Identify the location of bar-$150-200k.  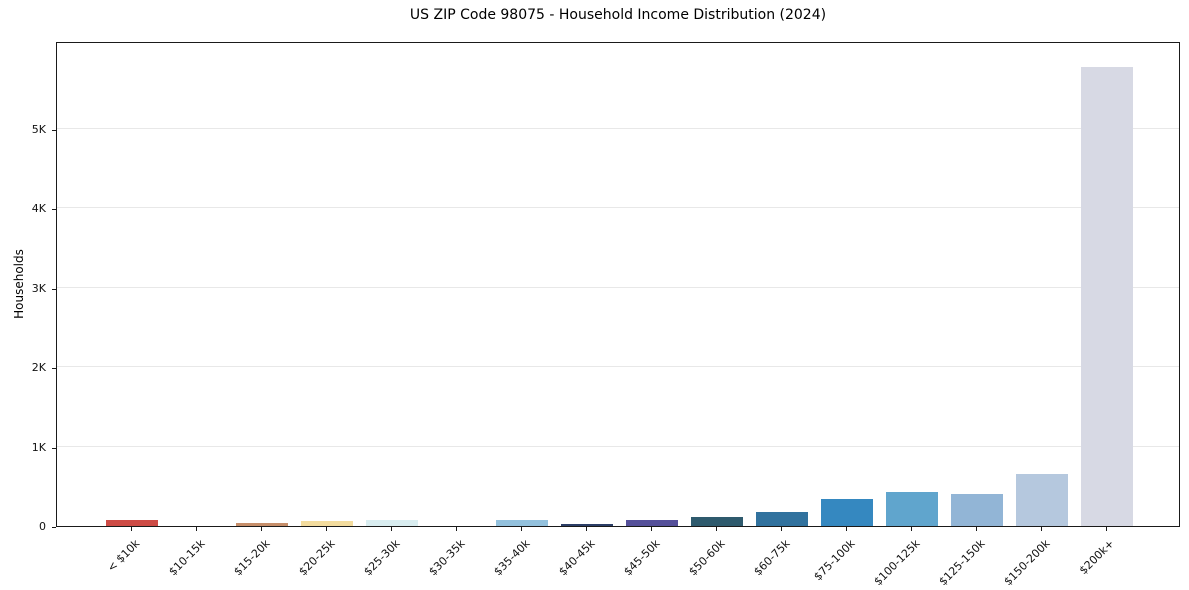
(1041, 499).